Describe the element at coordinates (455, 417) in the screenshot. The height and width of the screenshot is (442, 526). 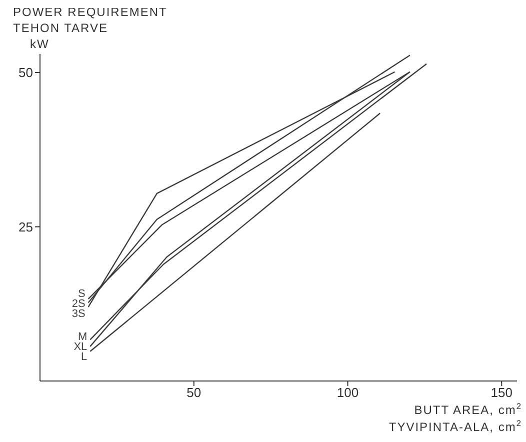
I see `x-axis-title: BUTT AREA, cm$^{2}$ TYVIPINTA-ALA, cm$^{2}$` at that location.